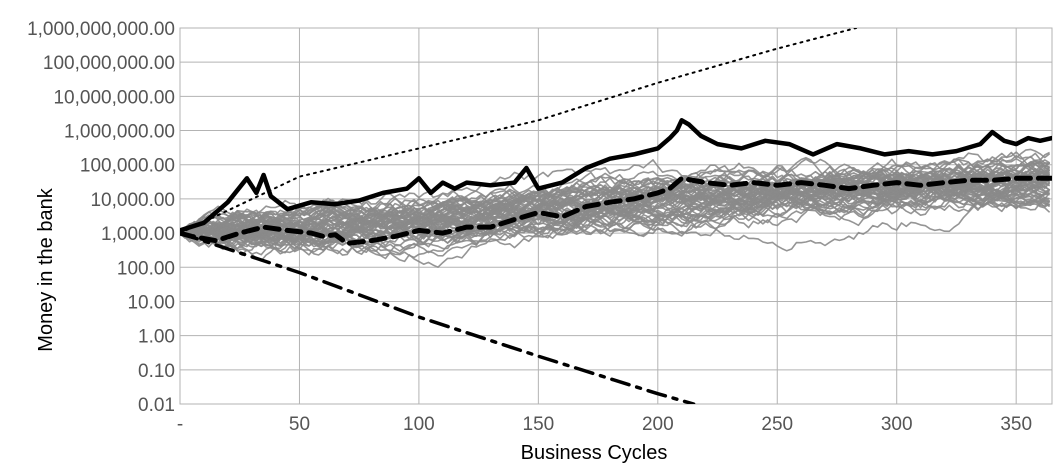  What do you see at coordinates (180, 424) in the screenshot?
I see `x-tick-label: -` at bounding box center [180, 424].